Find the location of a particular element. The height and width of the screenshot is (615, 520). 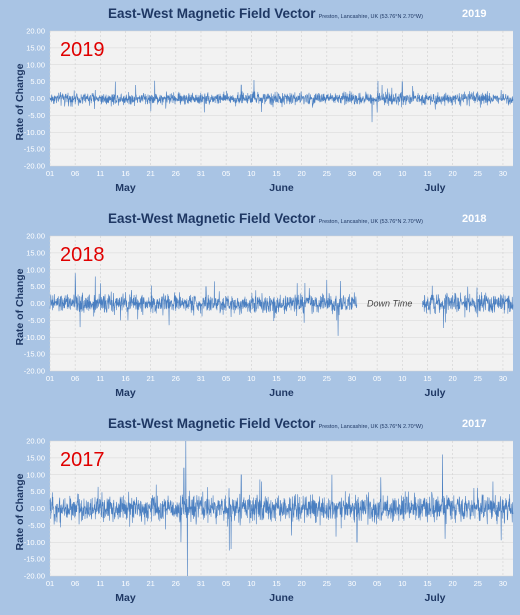

year-label: 2018 is located at coordinates (474, 219).